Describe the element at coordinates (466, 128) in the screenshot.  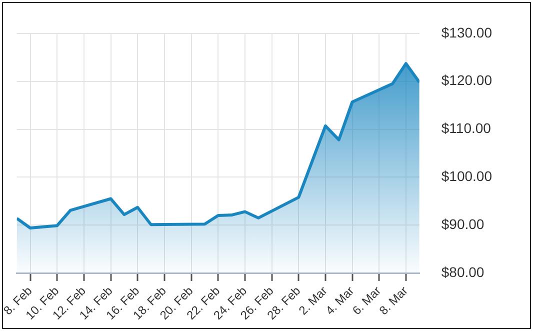
I see `y-tick-label: $110.00` at that location.